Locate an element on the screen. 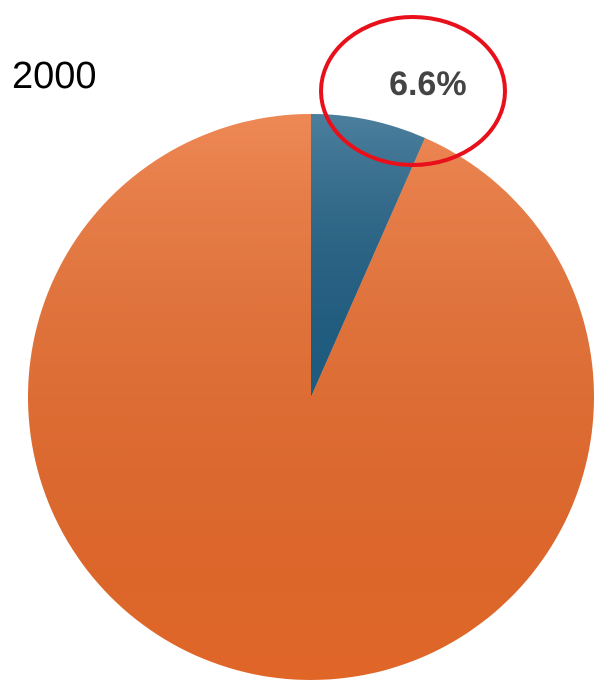 The height and width of the screenshot is (683, 594). chart-title: 2000 is located at coordinates (54, 76).